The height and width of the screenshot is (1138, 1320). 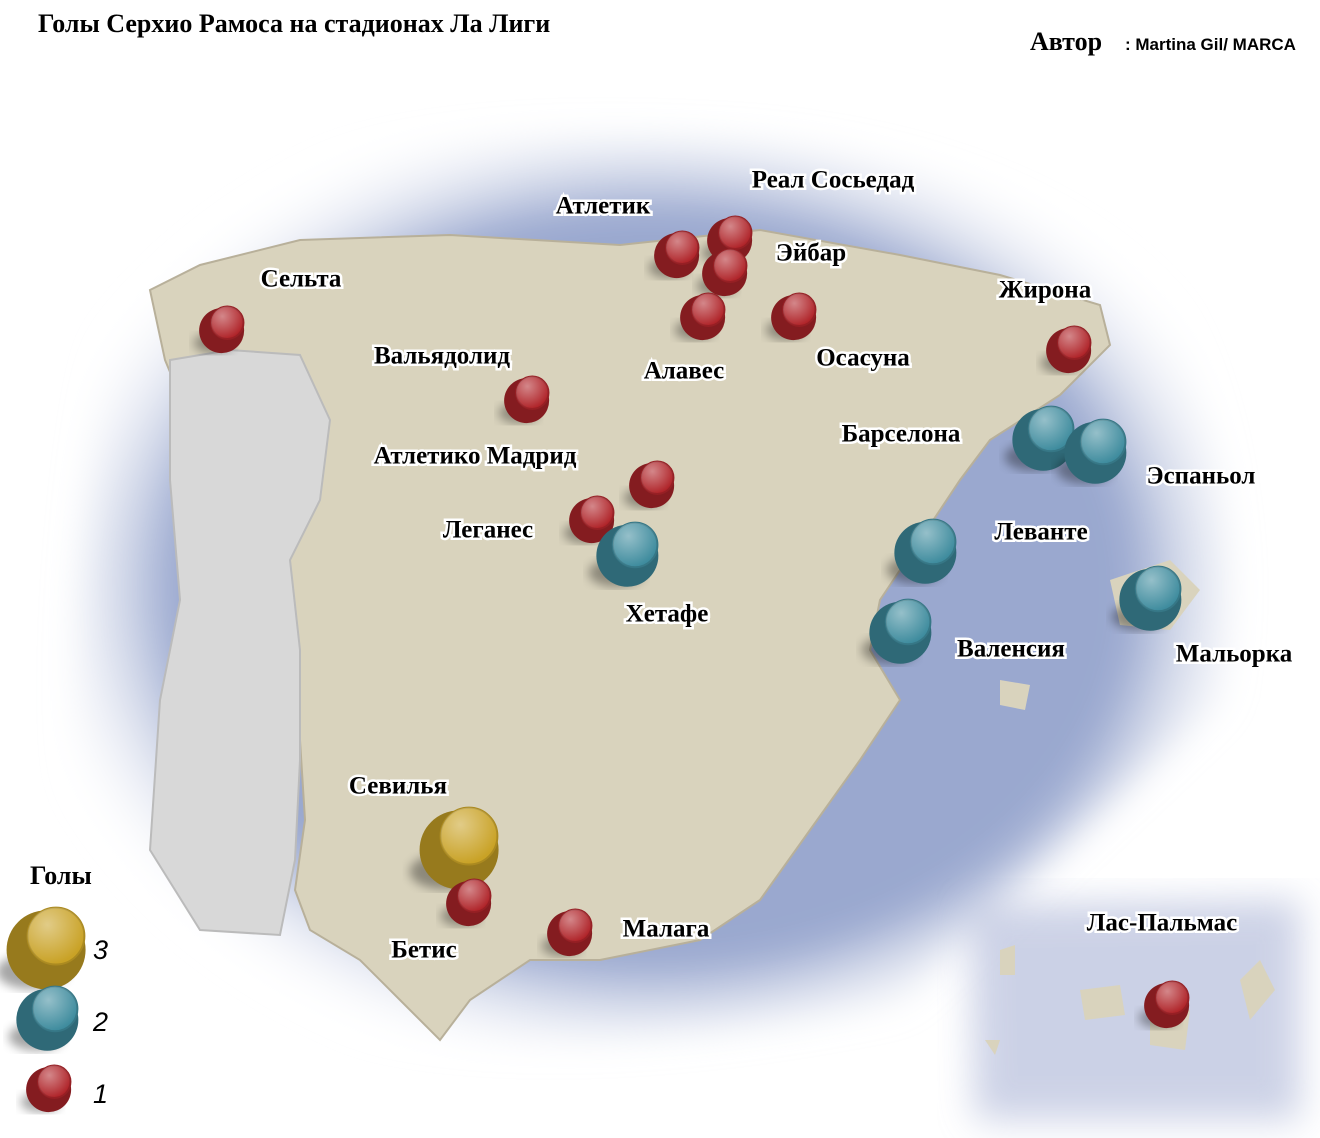 I want to click on legend-label: 3, so click(x=100, y=950).